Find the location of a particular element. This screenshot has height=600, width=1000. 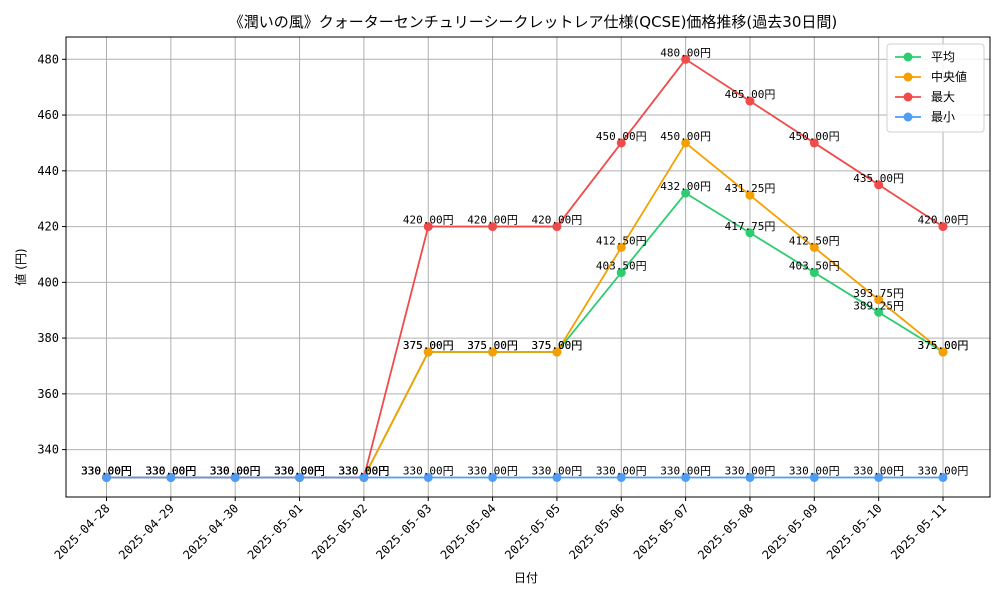

legend-label: 最小 is located at coordinates (943, 117).